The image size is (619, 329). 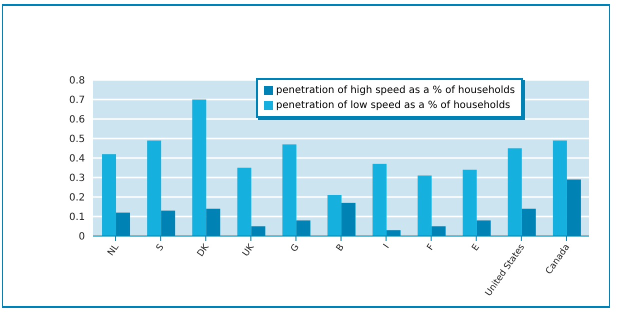 What do you see at coordinates (77, 100) in the screenshot?
I see `y-tick-label: 0.7` at bounding box center [77, 100].